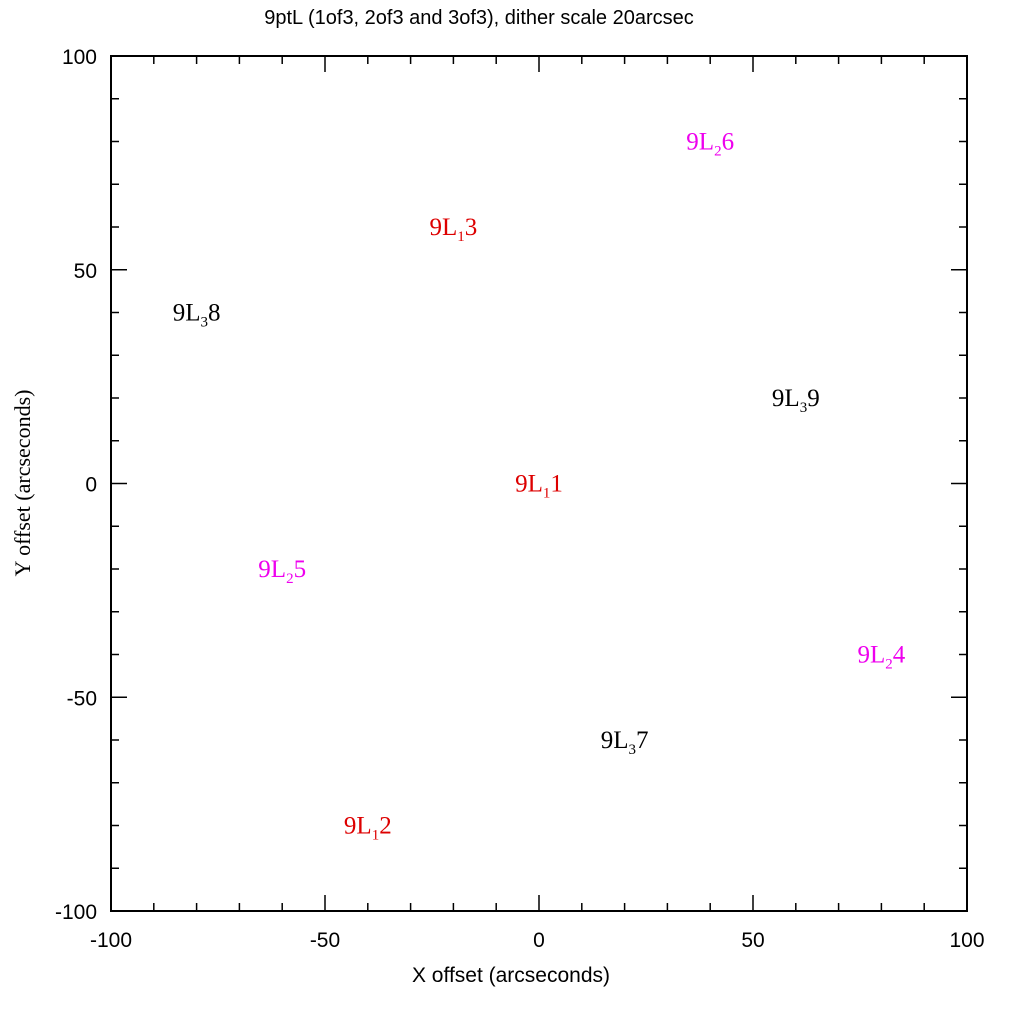 The height and width of the screenshot is (1020, 1020). I want to click on y-tick-label: 0, so click(91, 485).